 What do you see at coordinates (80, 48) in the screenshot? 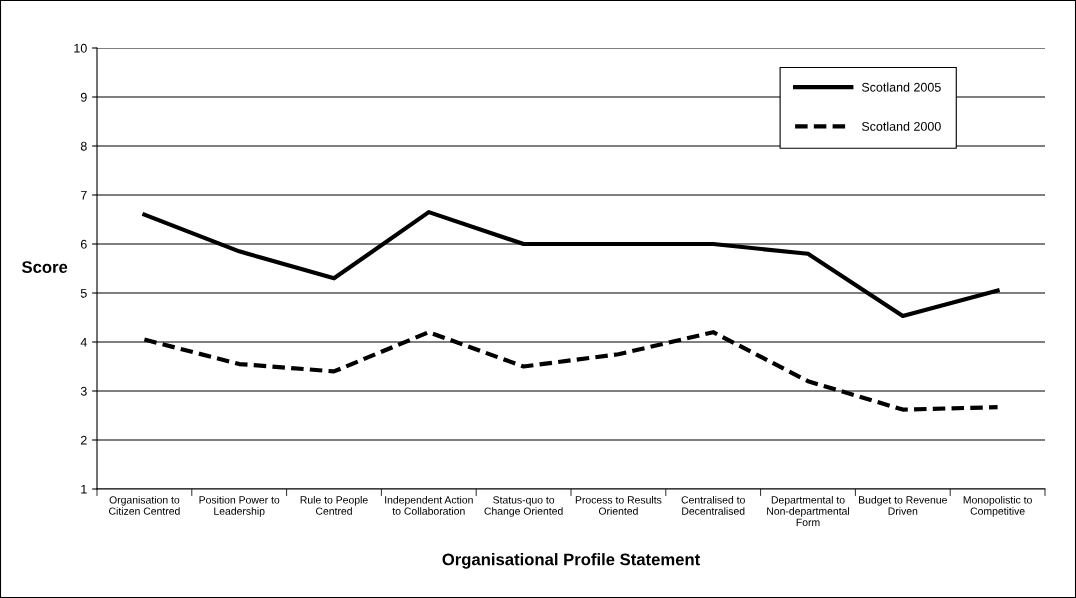
I see `y-tick-label: 10` at bounding box center [80, 48].